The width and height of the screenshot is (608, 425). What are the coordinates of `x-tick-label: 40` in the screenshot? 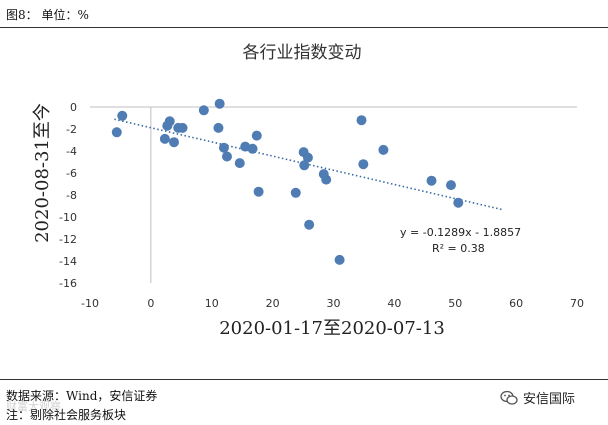 It's located at (394, 303).